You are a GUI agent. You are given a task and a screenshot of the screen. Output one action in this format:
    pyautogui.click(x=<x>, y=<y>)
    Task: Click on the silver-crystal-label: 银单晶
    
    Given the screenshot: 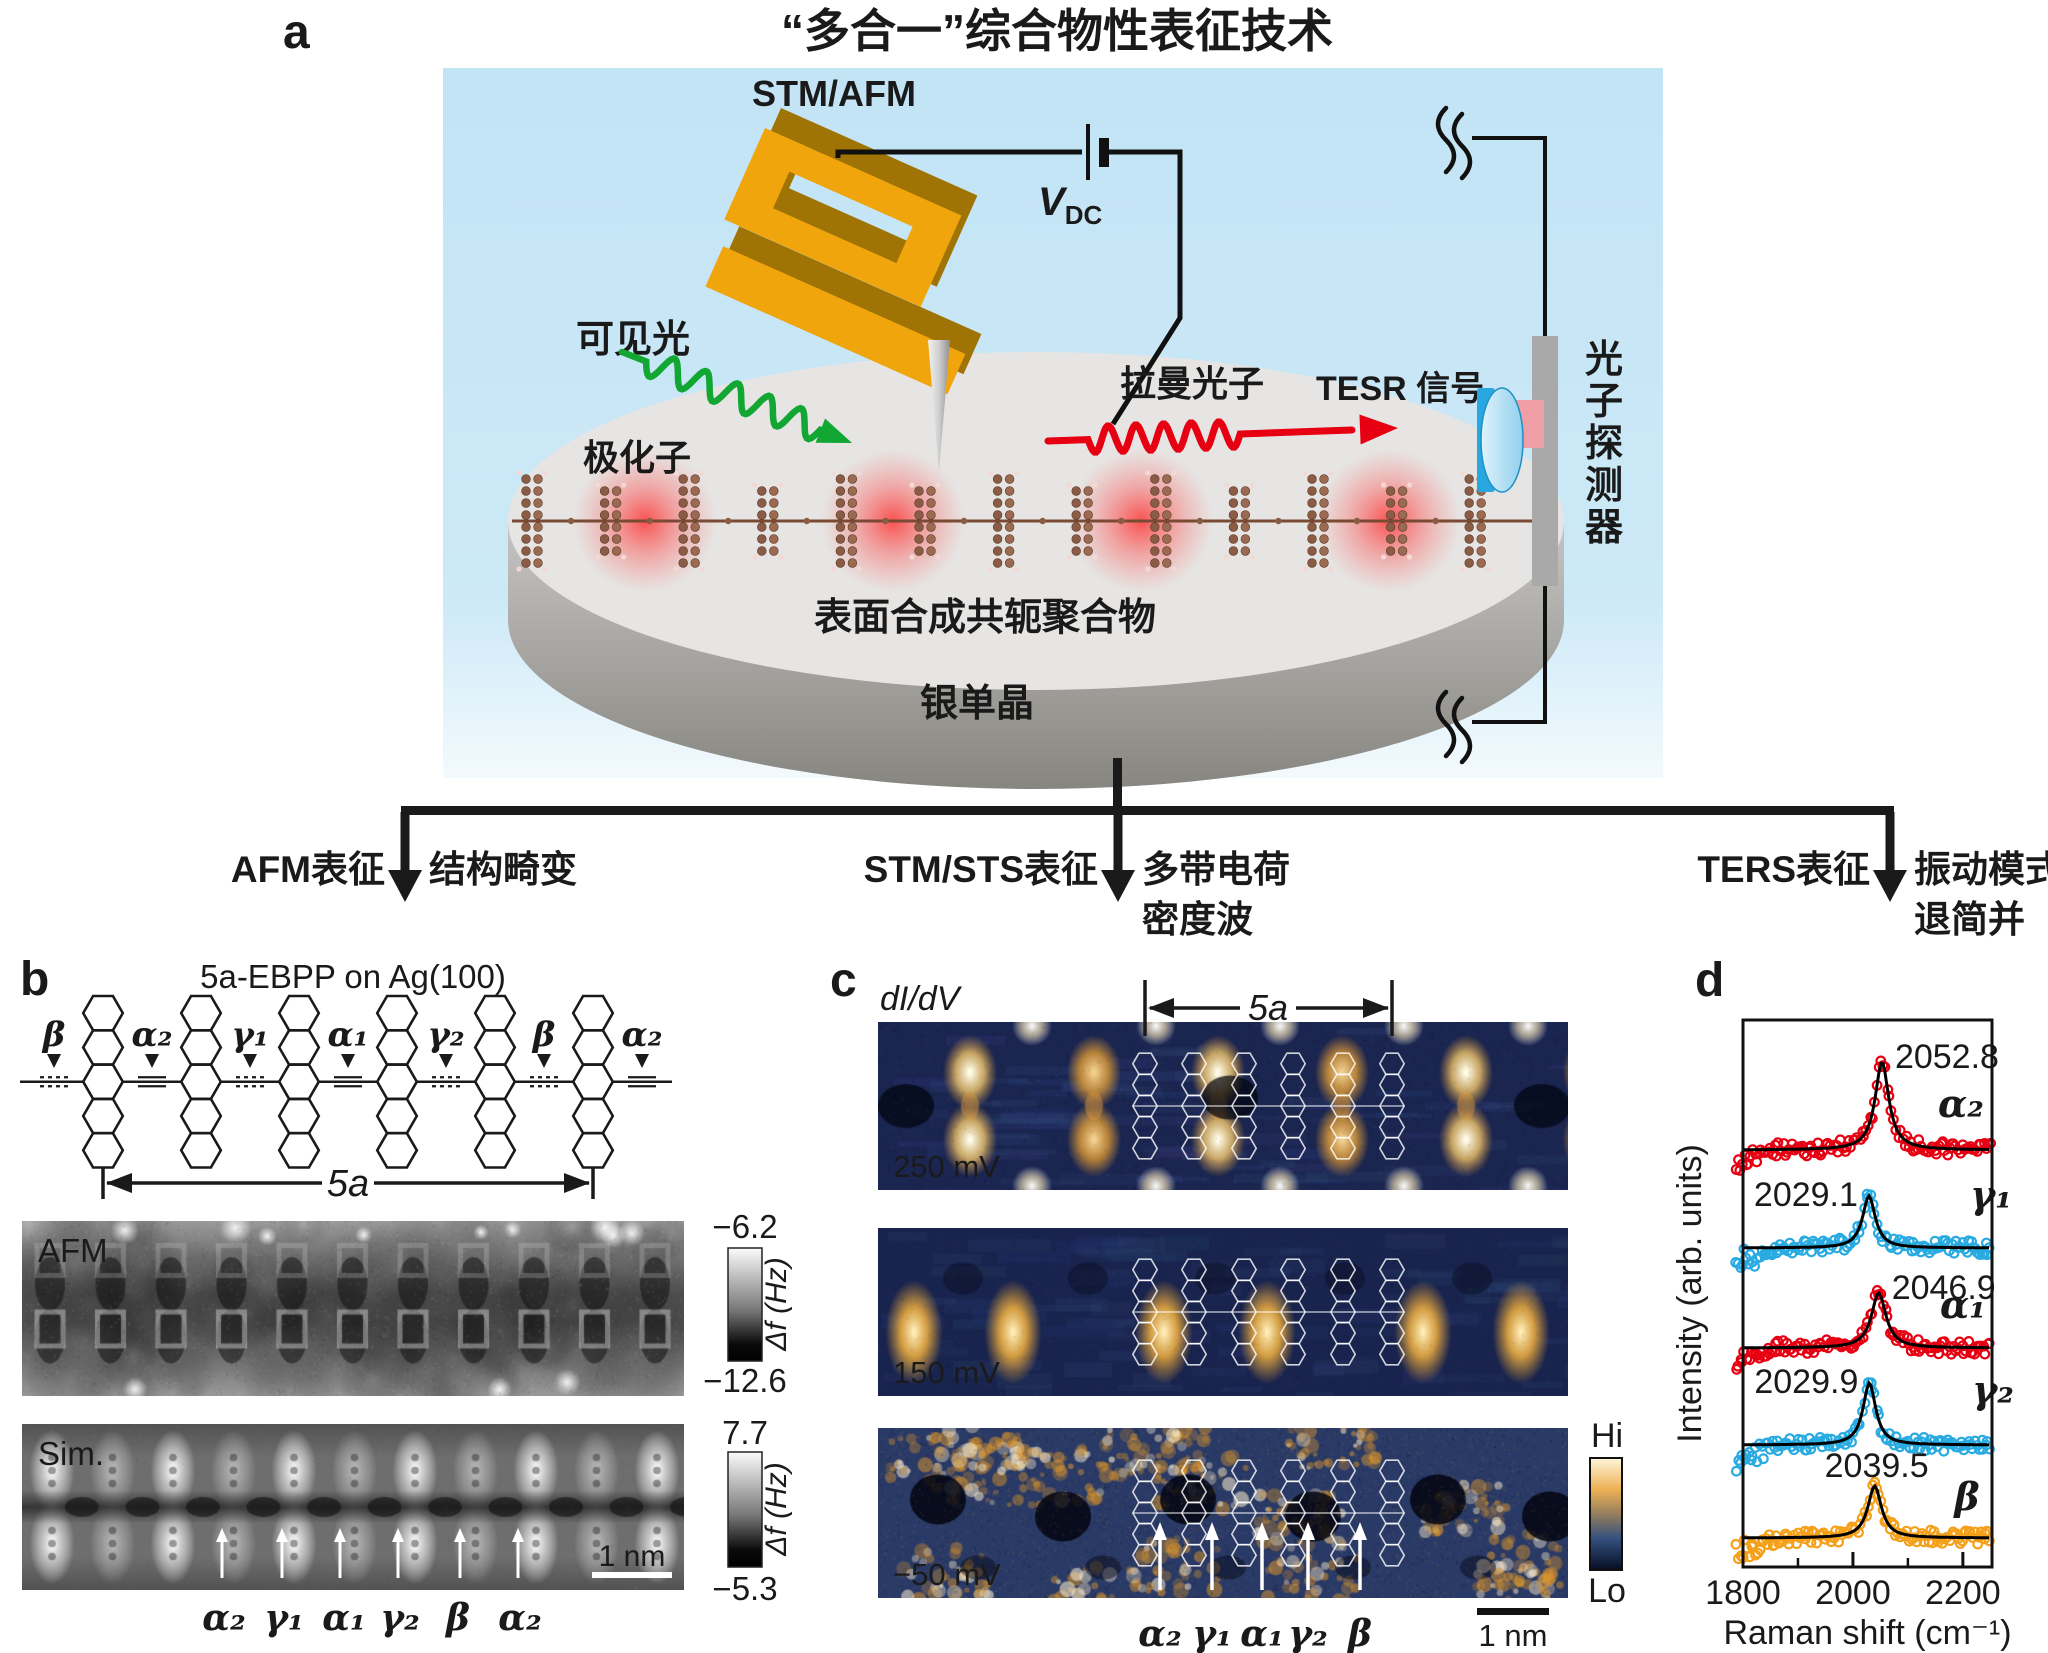 What is the action you would take?
    pyautogui.click(x=977, y=704)
    